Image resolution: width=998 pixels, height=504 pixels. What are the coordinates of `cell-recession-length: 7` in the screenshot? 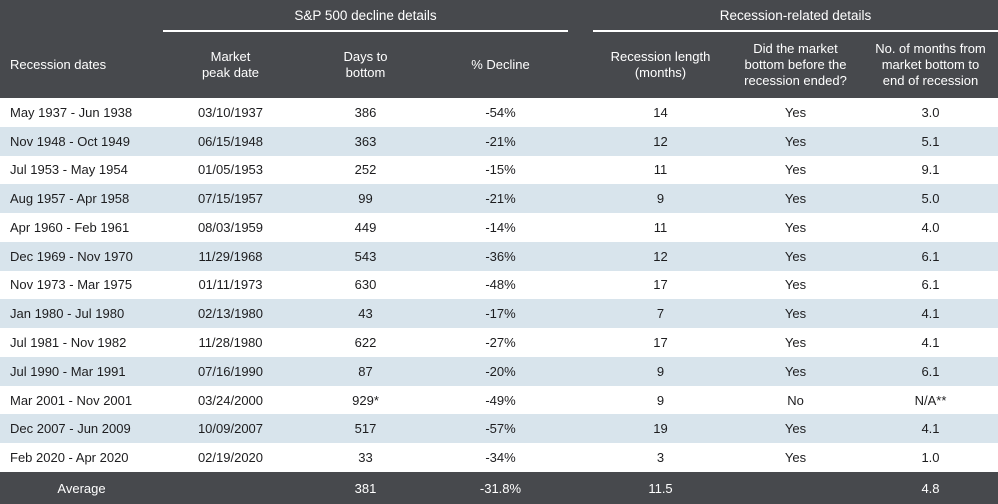 It's located at (660, 314).